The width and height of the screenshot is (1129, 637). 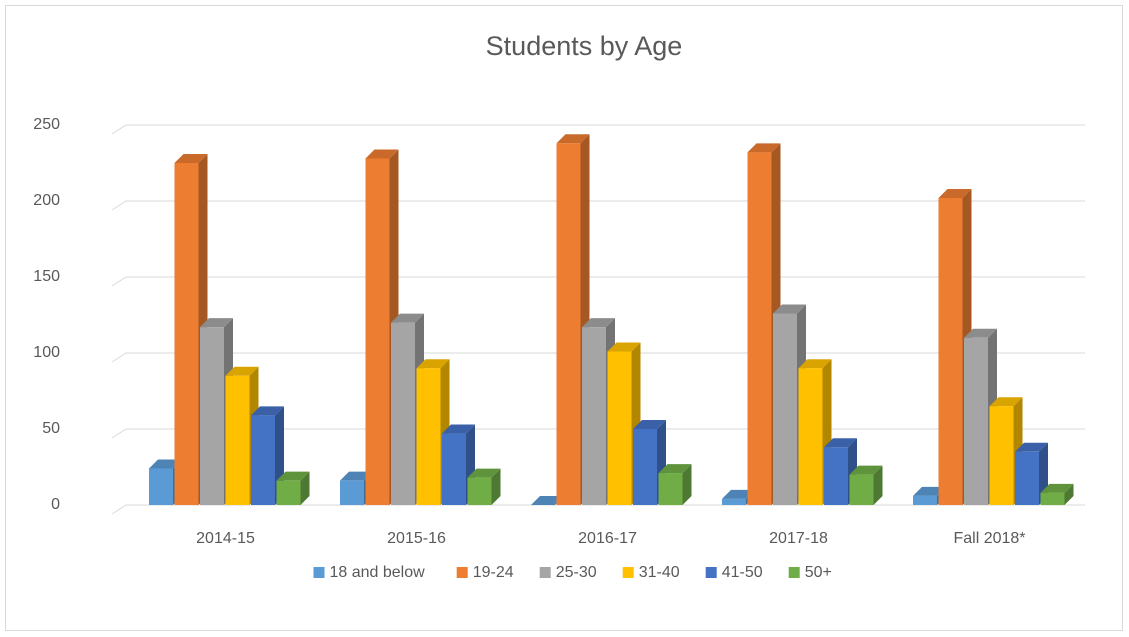 What do you see at coordinates (55, 504) in the screenshot?
I see `y-tick-label: 0` at bounding box center [55, 504].